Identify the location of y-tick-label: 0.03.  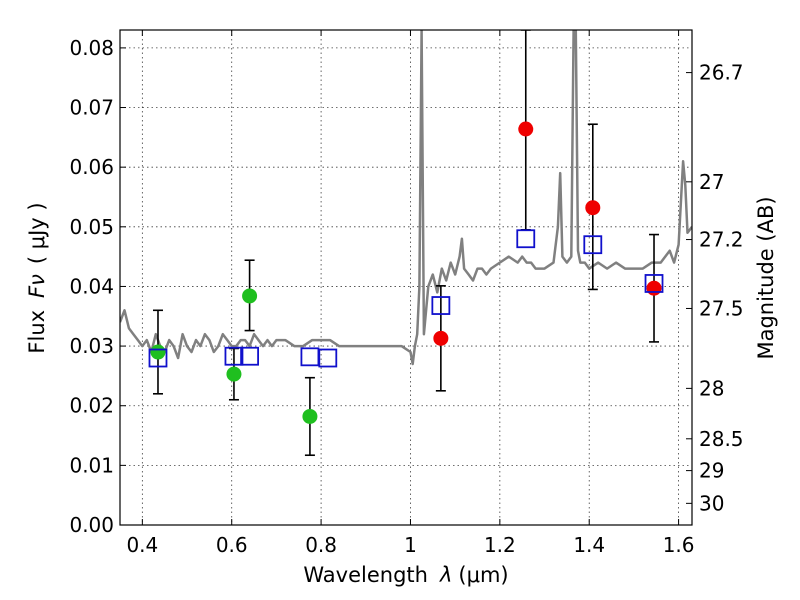
(91, 346).